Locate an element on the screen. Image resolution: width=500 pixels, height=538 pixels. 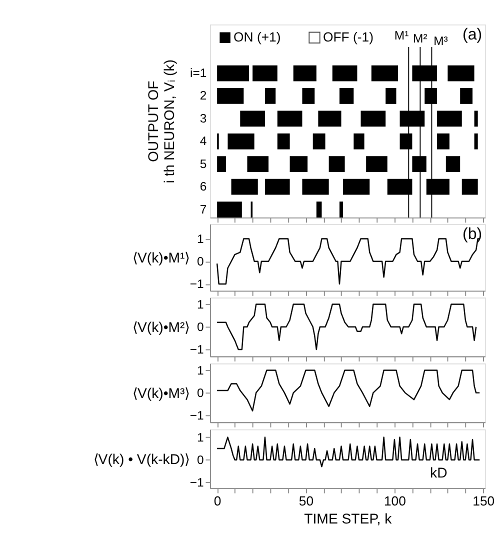
y-axis-title: ⟨V(k)•M²⟩ is located at coordinates (161, 327).